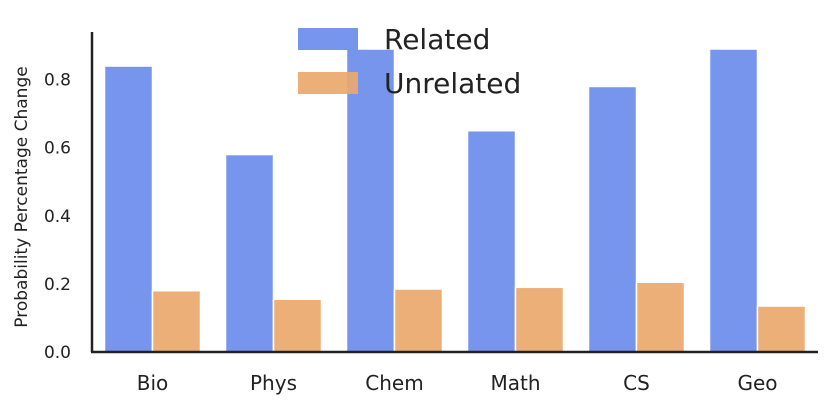 This screenshot has height=408, width=830. I want to click on bar-unrelated-math, so click(539, 319).